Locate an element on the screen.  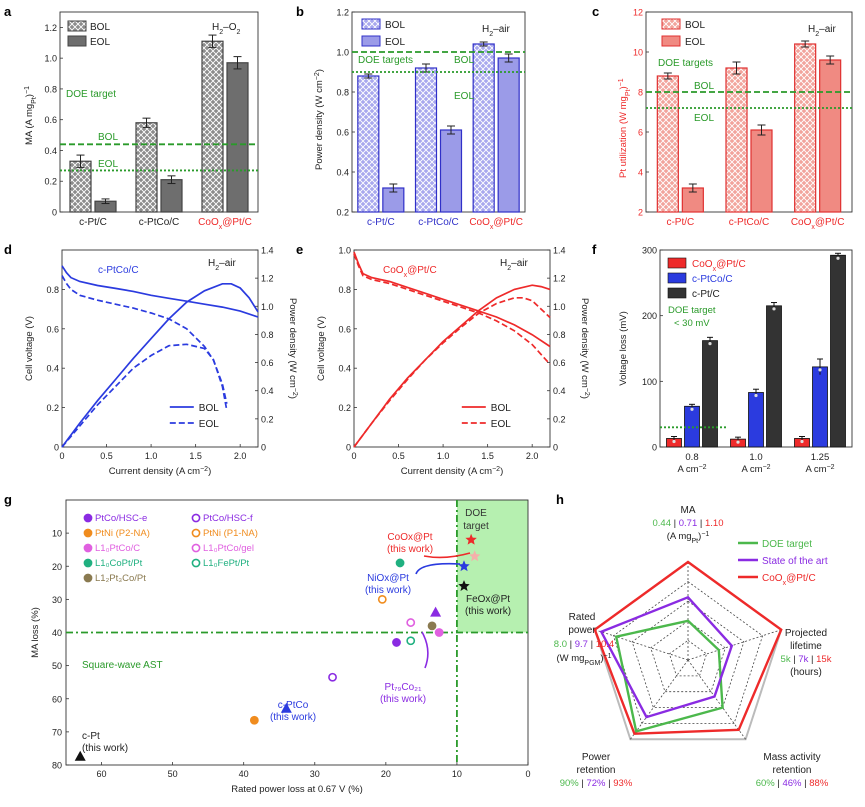
y-axis-label: Voltage loss (mV) is located at coordinates (623, 348).